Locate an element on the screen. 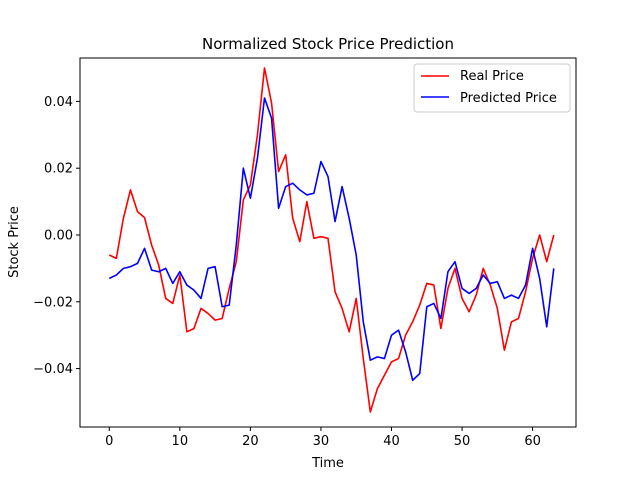 The height and width of the screenshot is (480, 640). x-axis-label: Time is located at coordinates (327, 463).